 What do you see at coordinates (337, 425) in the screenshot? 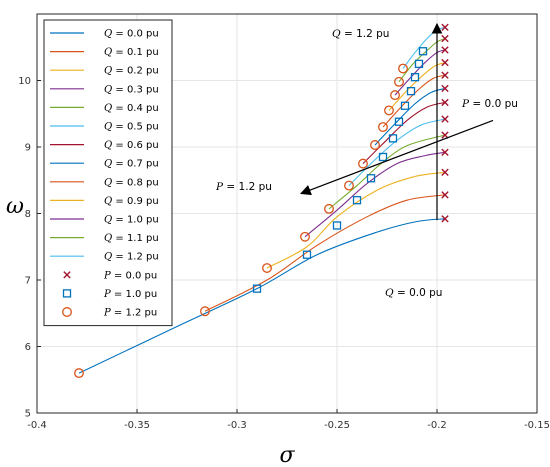
I see `x-tick-label: -0.25` at bounding box center [337, 425].